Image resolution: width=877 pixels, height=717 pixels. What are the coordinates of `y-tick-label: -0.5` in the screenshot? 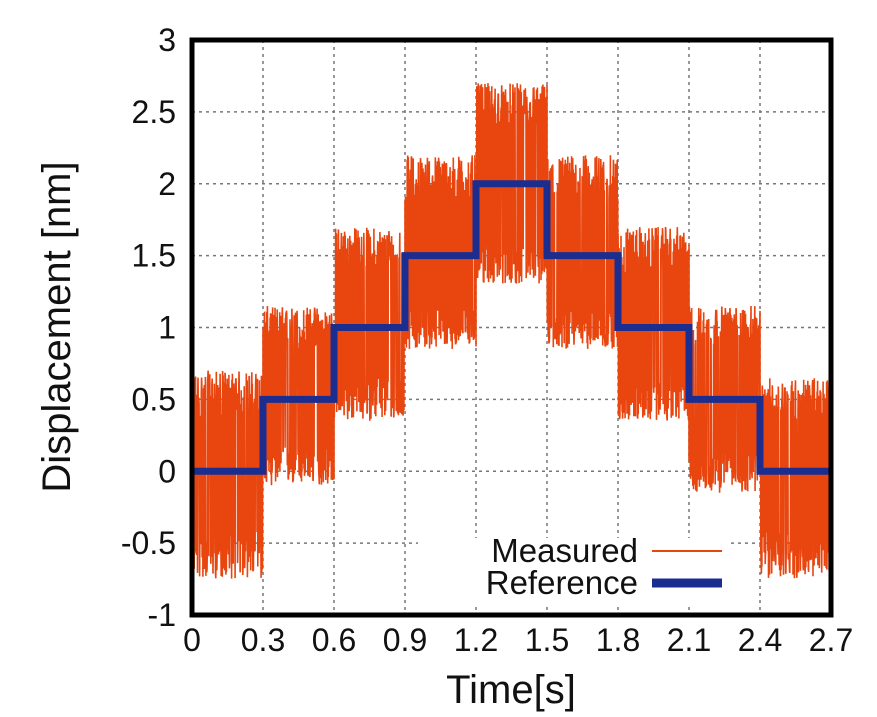 It's located at (148, 543).